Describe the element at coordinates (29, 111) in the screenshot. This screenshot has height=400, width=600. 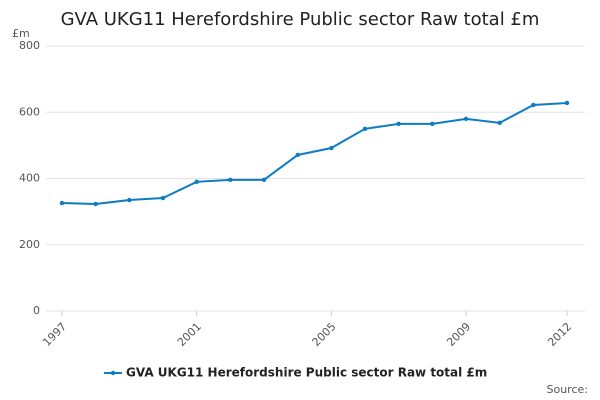
I see `y-tick-label: 600` at that location.